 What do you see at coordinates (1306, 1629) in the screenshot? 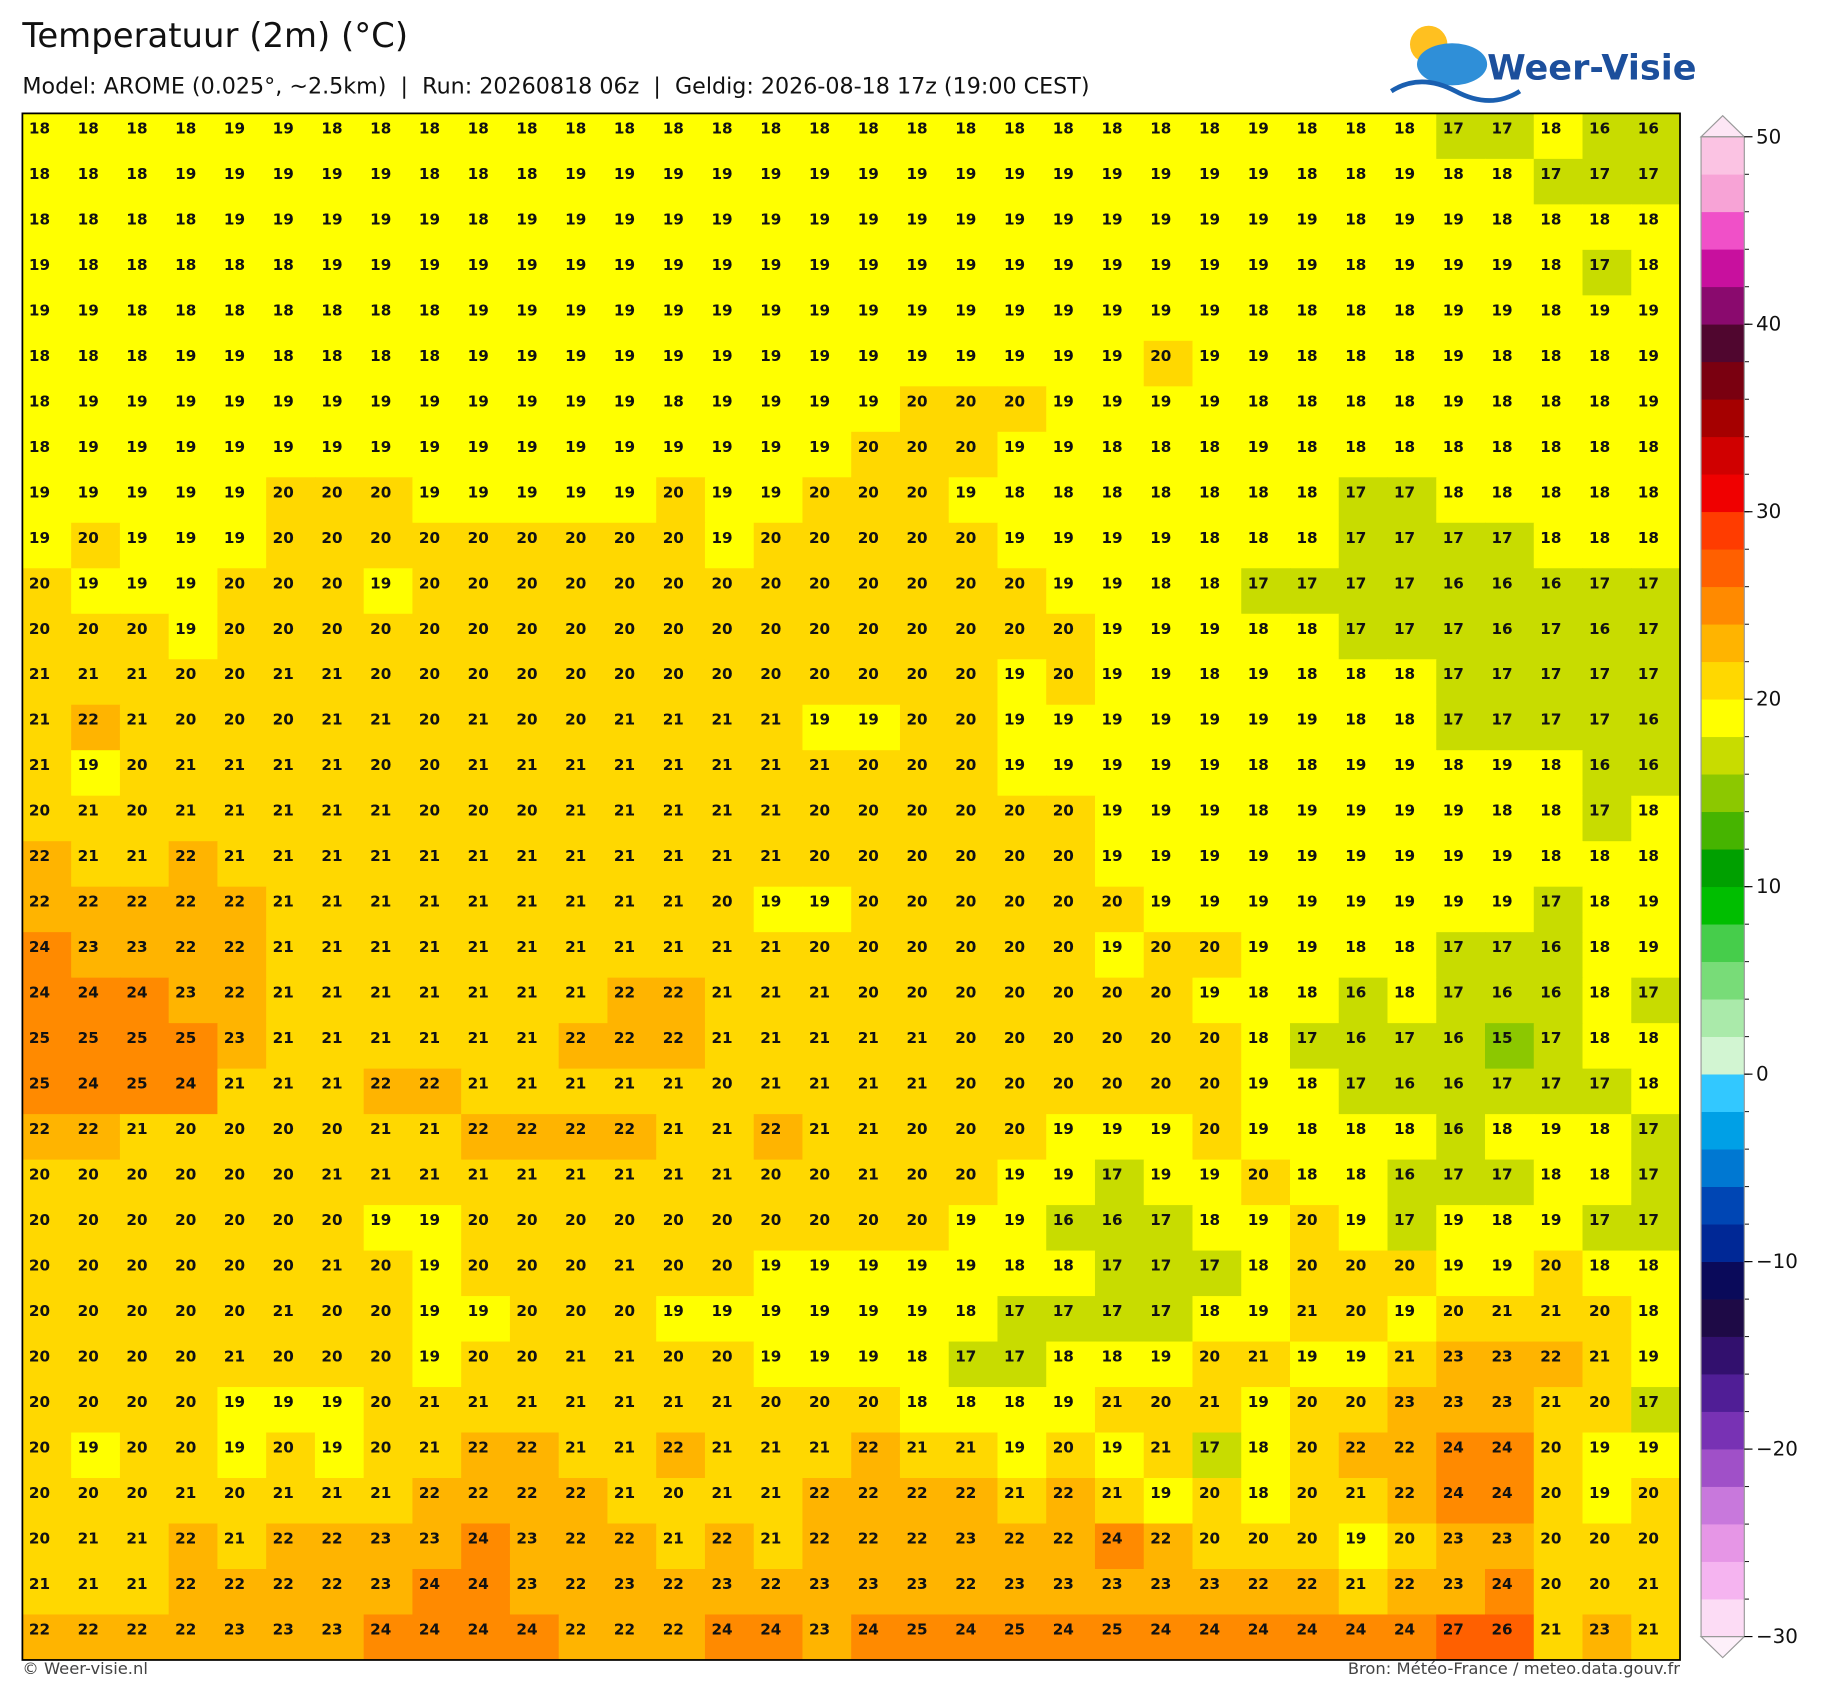
I see `temp-label: 24` at bounding box center [1306, 1629].